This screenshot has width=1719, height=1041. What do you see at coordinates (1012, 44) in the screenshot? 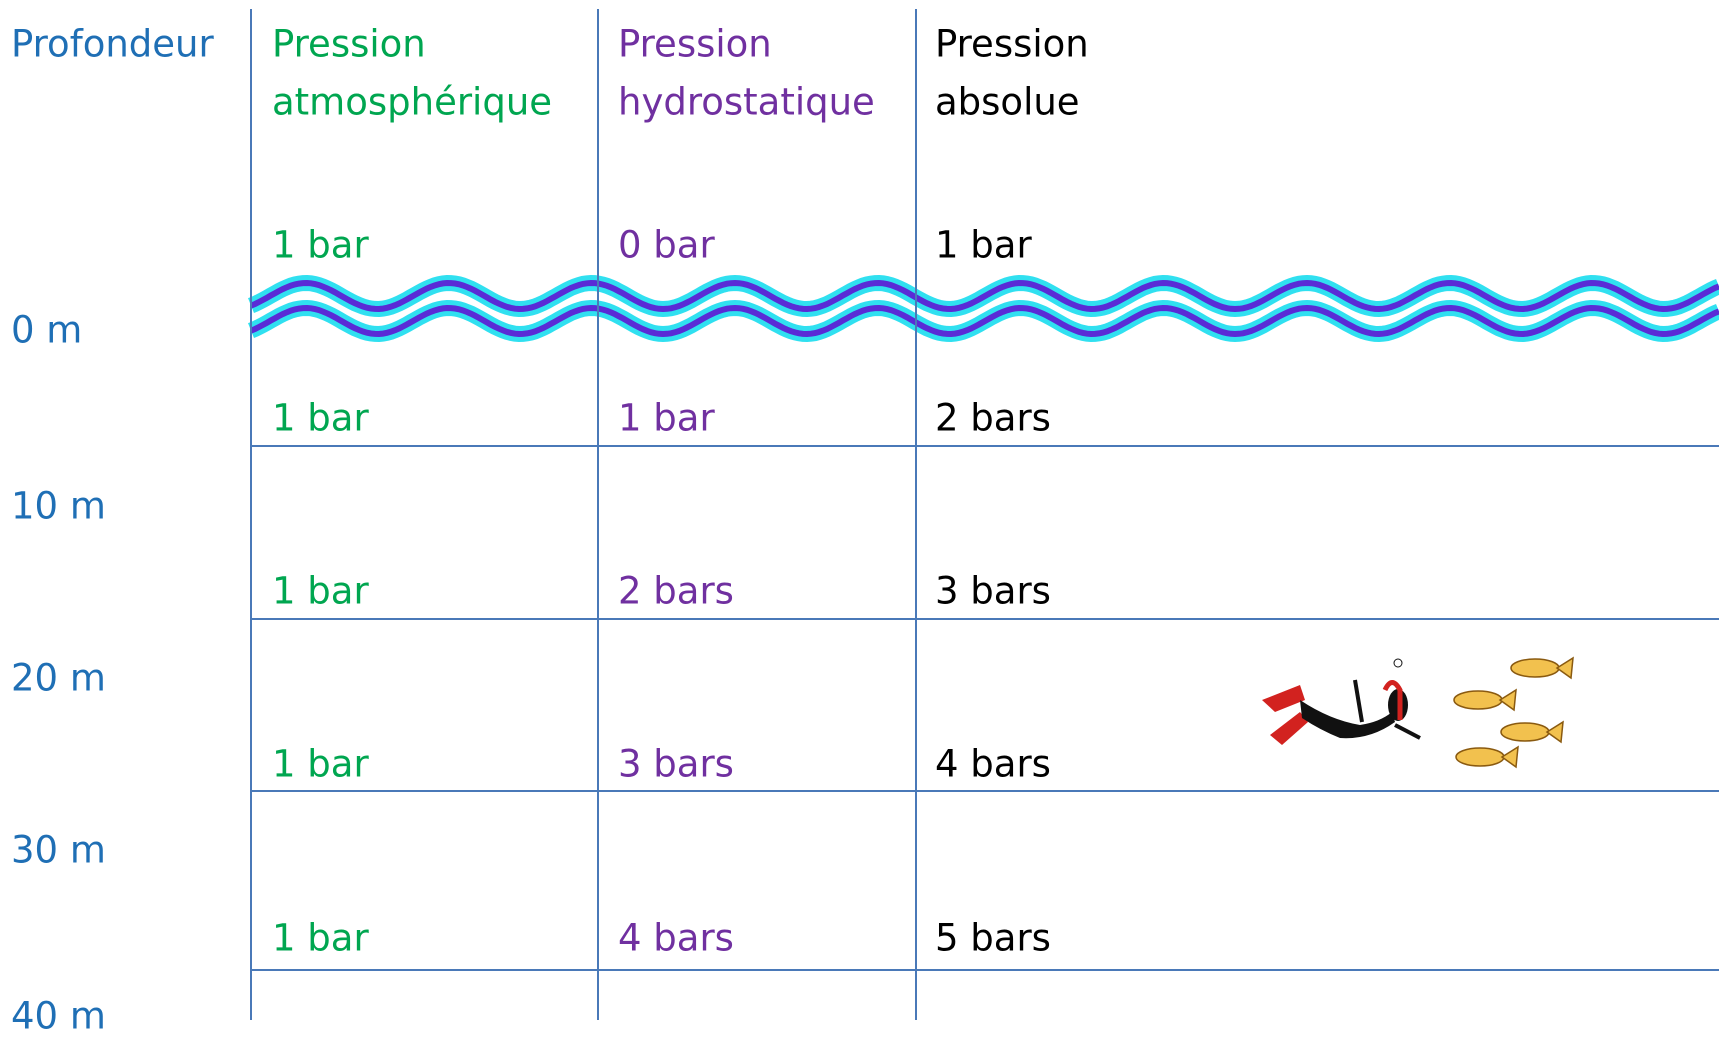
I see `header-absolute: Pression` at bounding box center [1012, 44].